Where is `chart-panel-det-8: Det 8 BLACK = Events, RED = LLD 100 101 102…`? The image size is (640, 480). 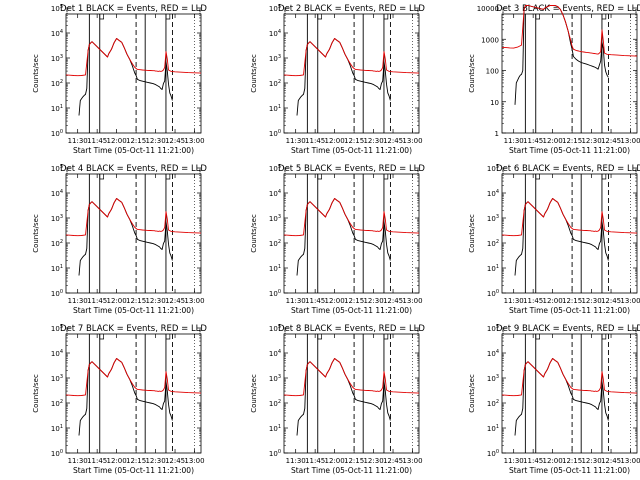
chart-panel-det-8: Det 8 BLACK = Events, RED = LLD 100 101 102… is located at coordinates (337, 399).